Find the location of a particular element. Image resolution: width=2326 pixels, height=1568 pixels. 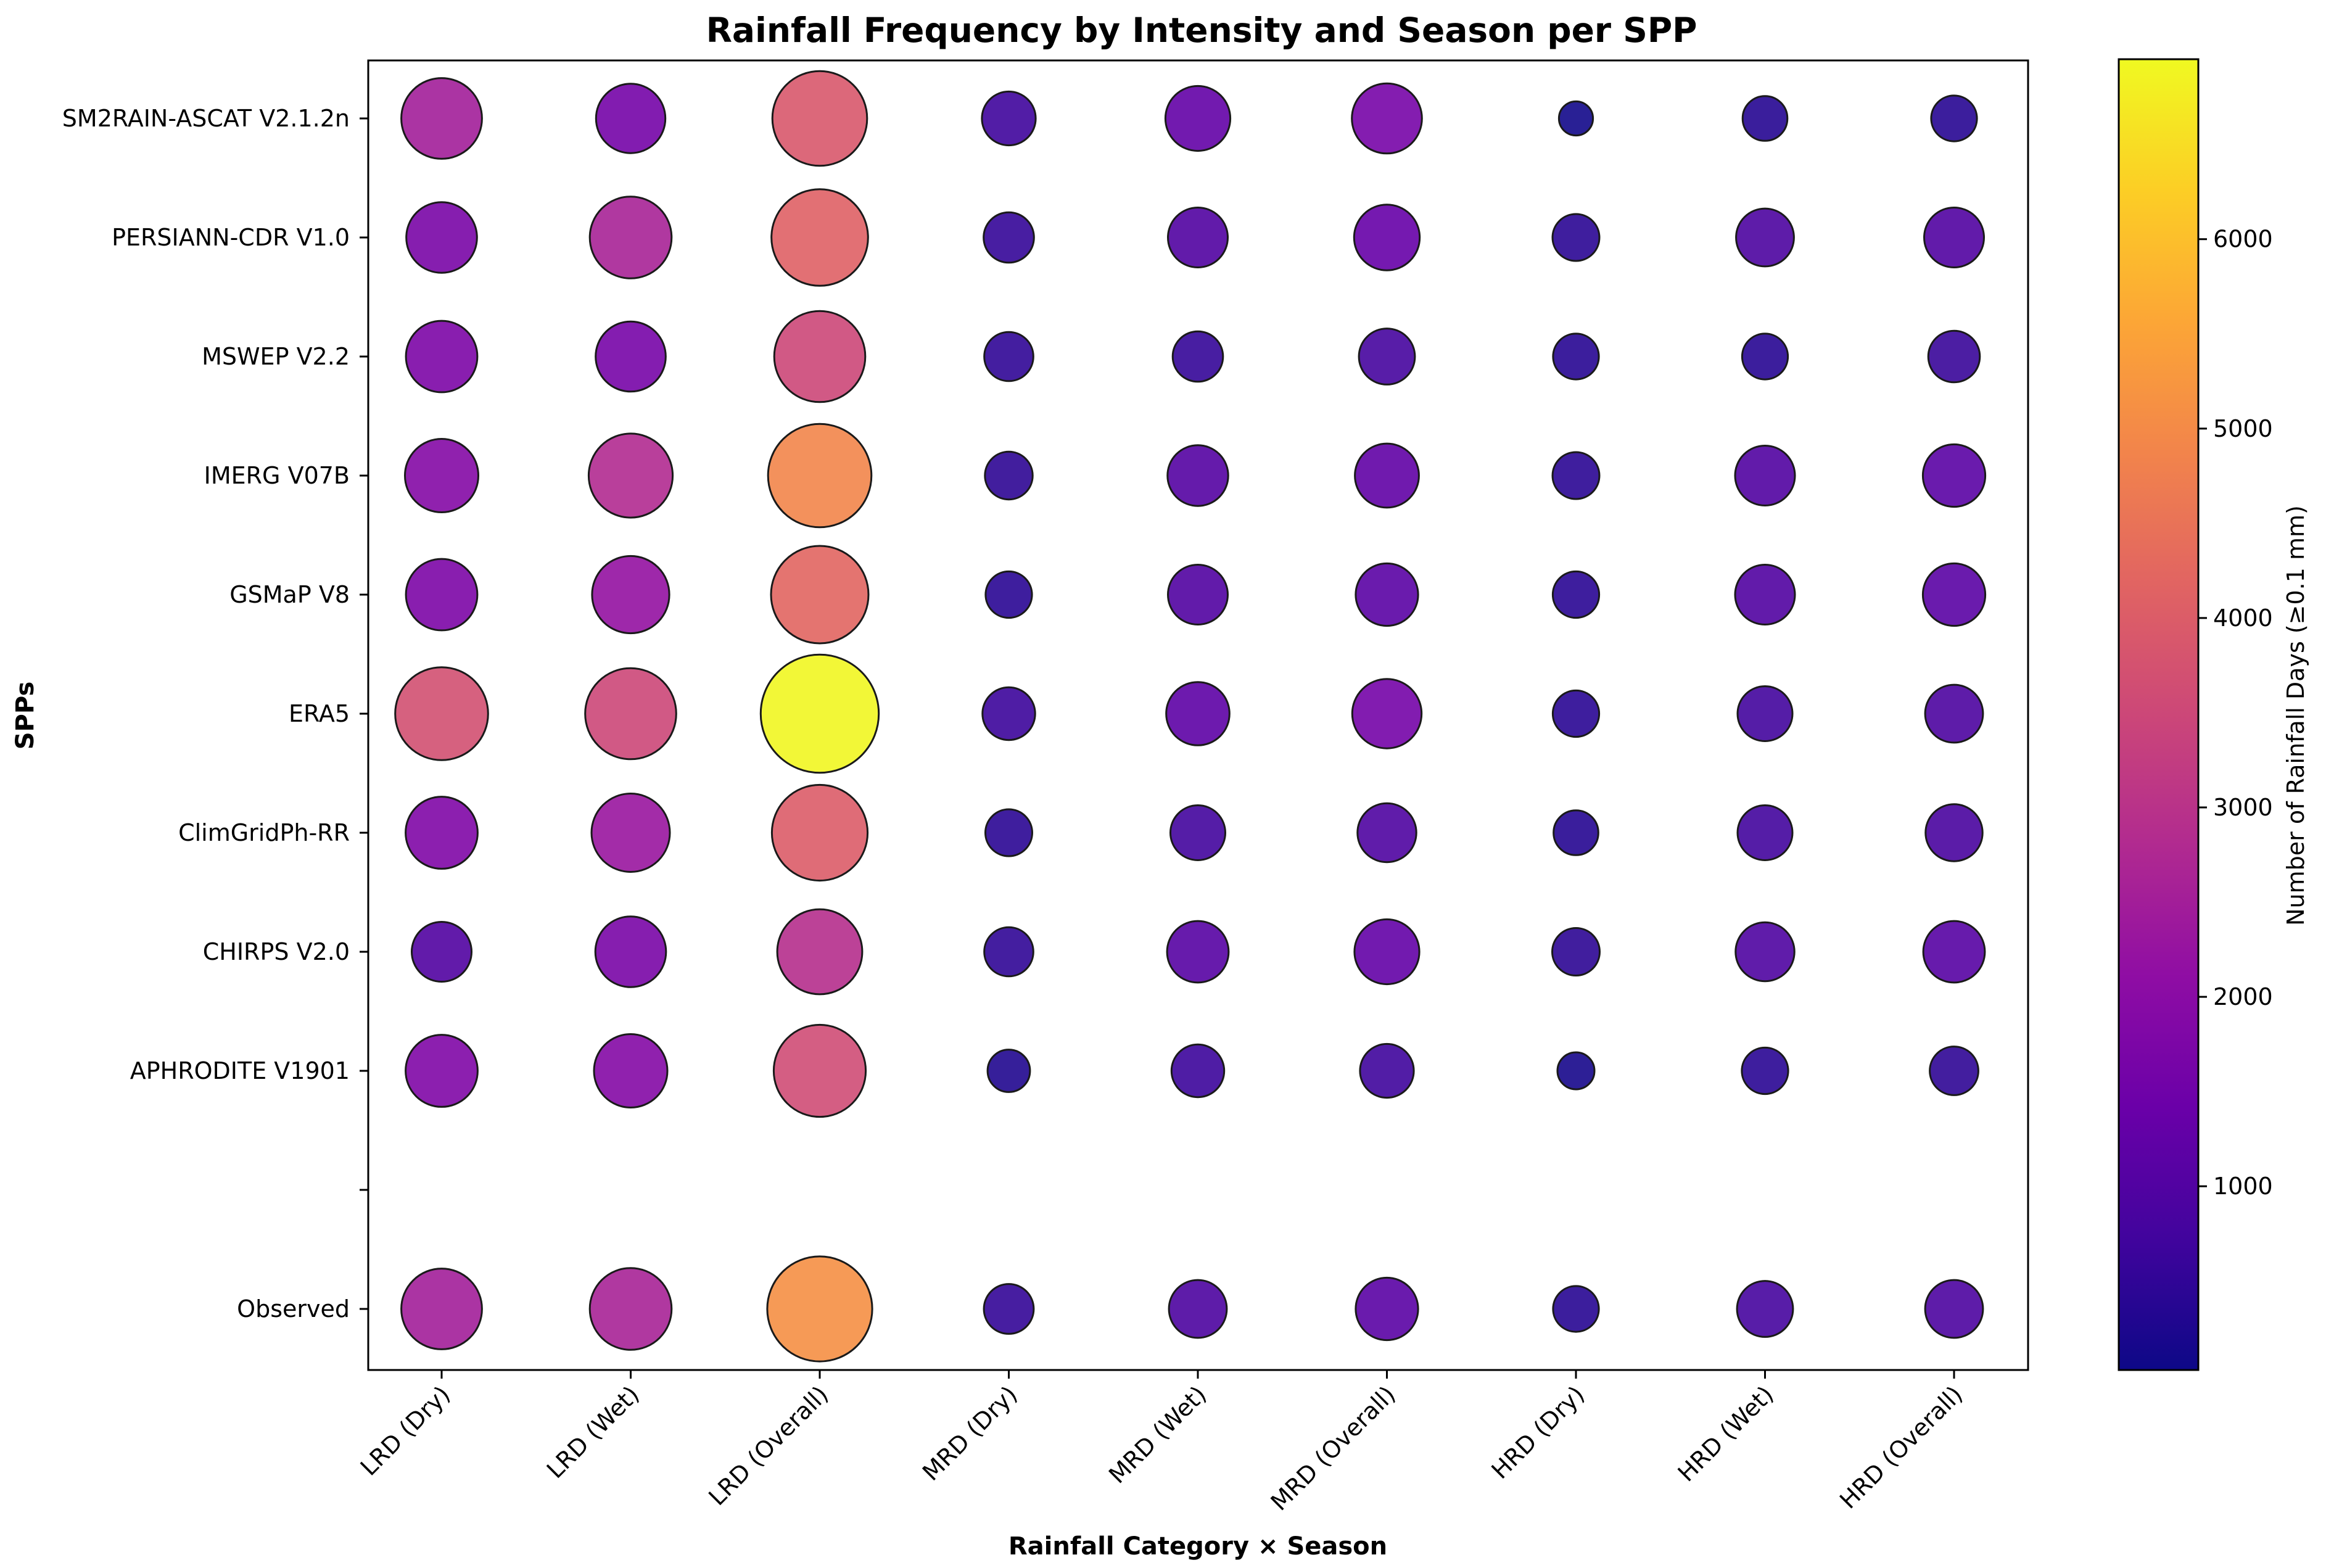

y-tick-label: ERA5 is located at coordinates (319, 713).